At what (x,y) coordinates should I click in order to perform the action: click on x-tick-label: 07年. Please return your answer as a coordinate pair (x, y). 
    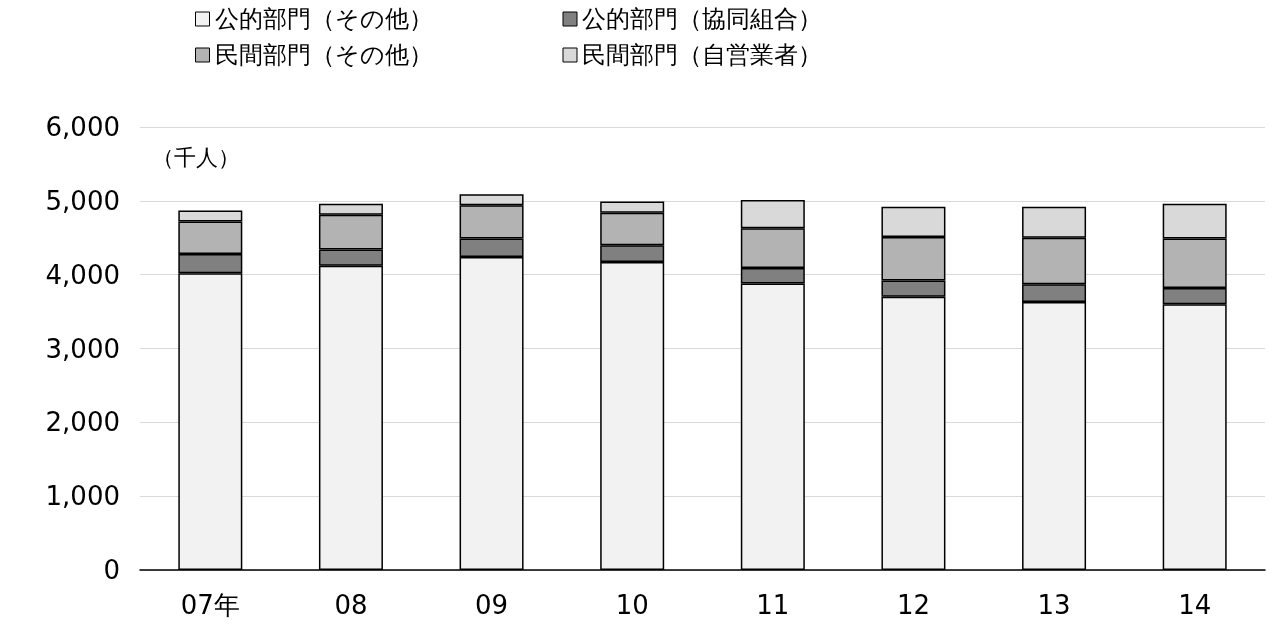
    Looking at the image, I should click on (210, 605).